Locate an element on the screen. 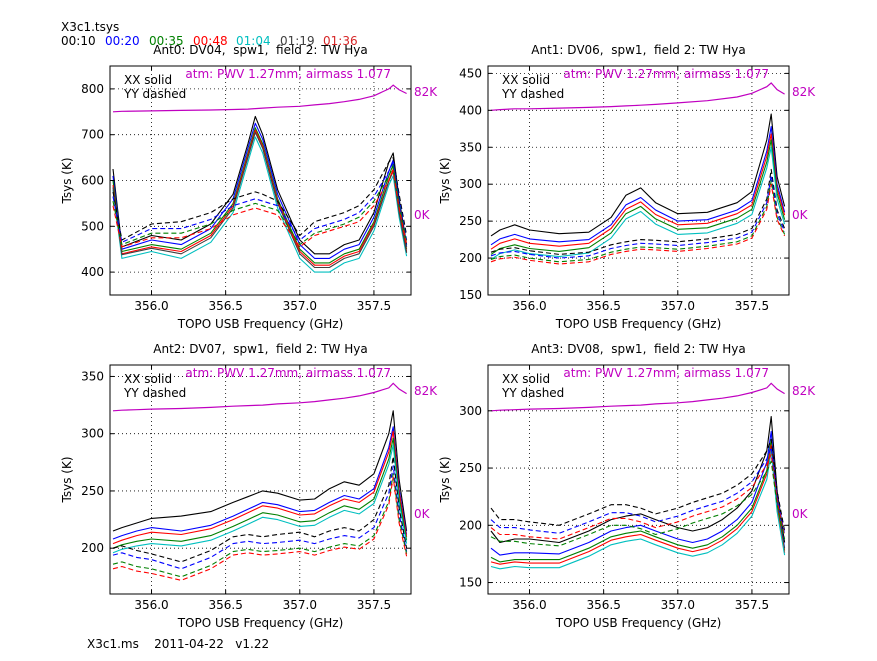 Image resolution: width=877 pixels, height=661 pixels. chart-title: Ant2: DV07, spw1, field 2: TW Hya is located at coordinates (260, 349).